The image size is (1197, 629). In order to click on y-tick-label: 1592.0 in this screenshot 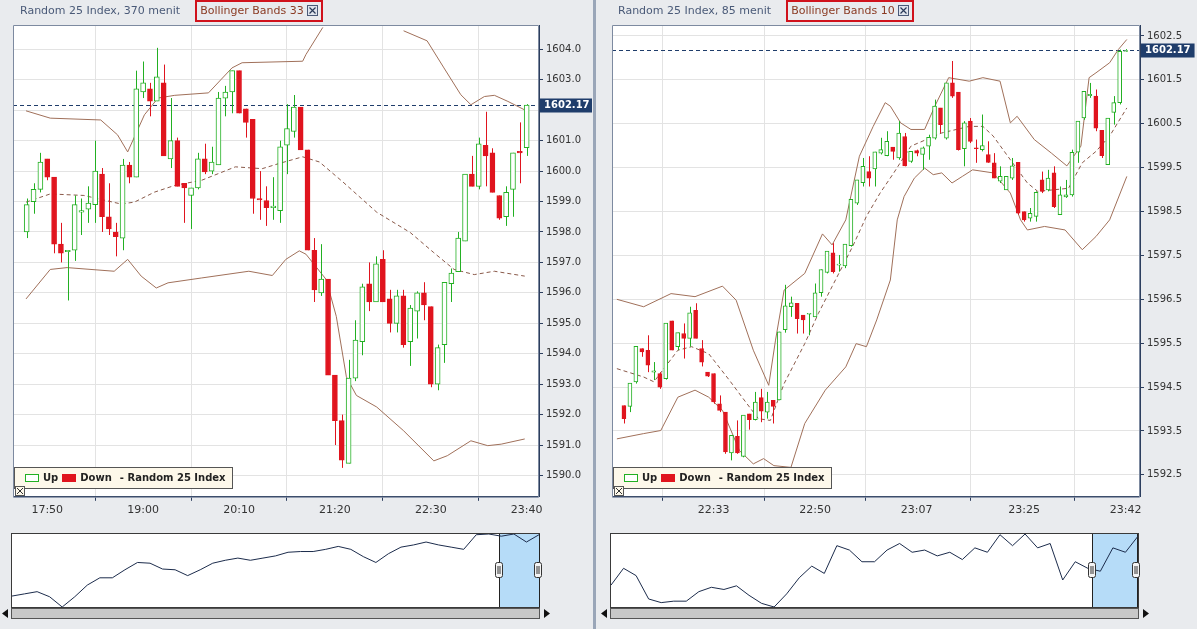, I will do `click(564, 414)`.